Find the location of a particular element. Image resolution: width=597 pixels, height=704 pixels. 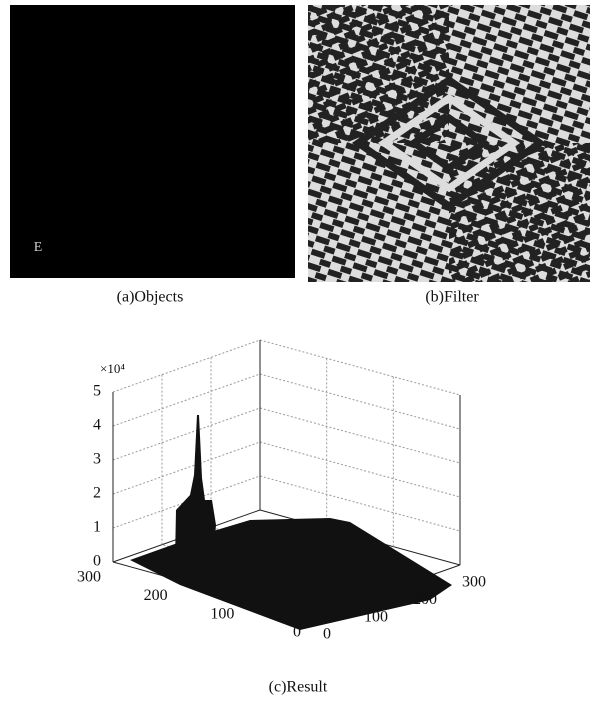

z-tick-label: 4 is located at coordinates (97, 425).